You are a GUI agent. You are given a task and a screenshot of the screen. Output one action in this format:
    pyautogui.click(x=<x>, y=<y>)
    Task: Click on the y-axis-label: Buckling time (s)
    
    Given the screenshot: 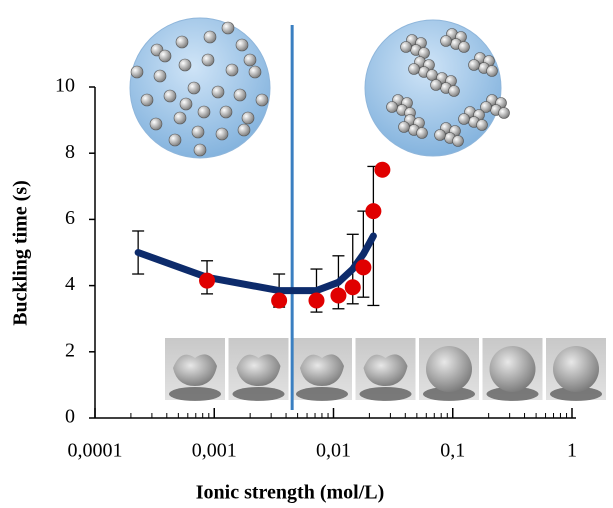 What is the action you would take?
    pyautogui.click(x=21, y=253)
    